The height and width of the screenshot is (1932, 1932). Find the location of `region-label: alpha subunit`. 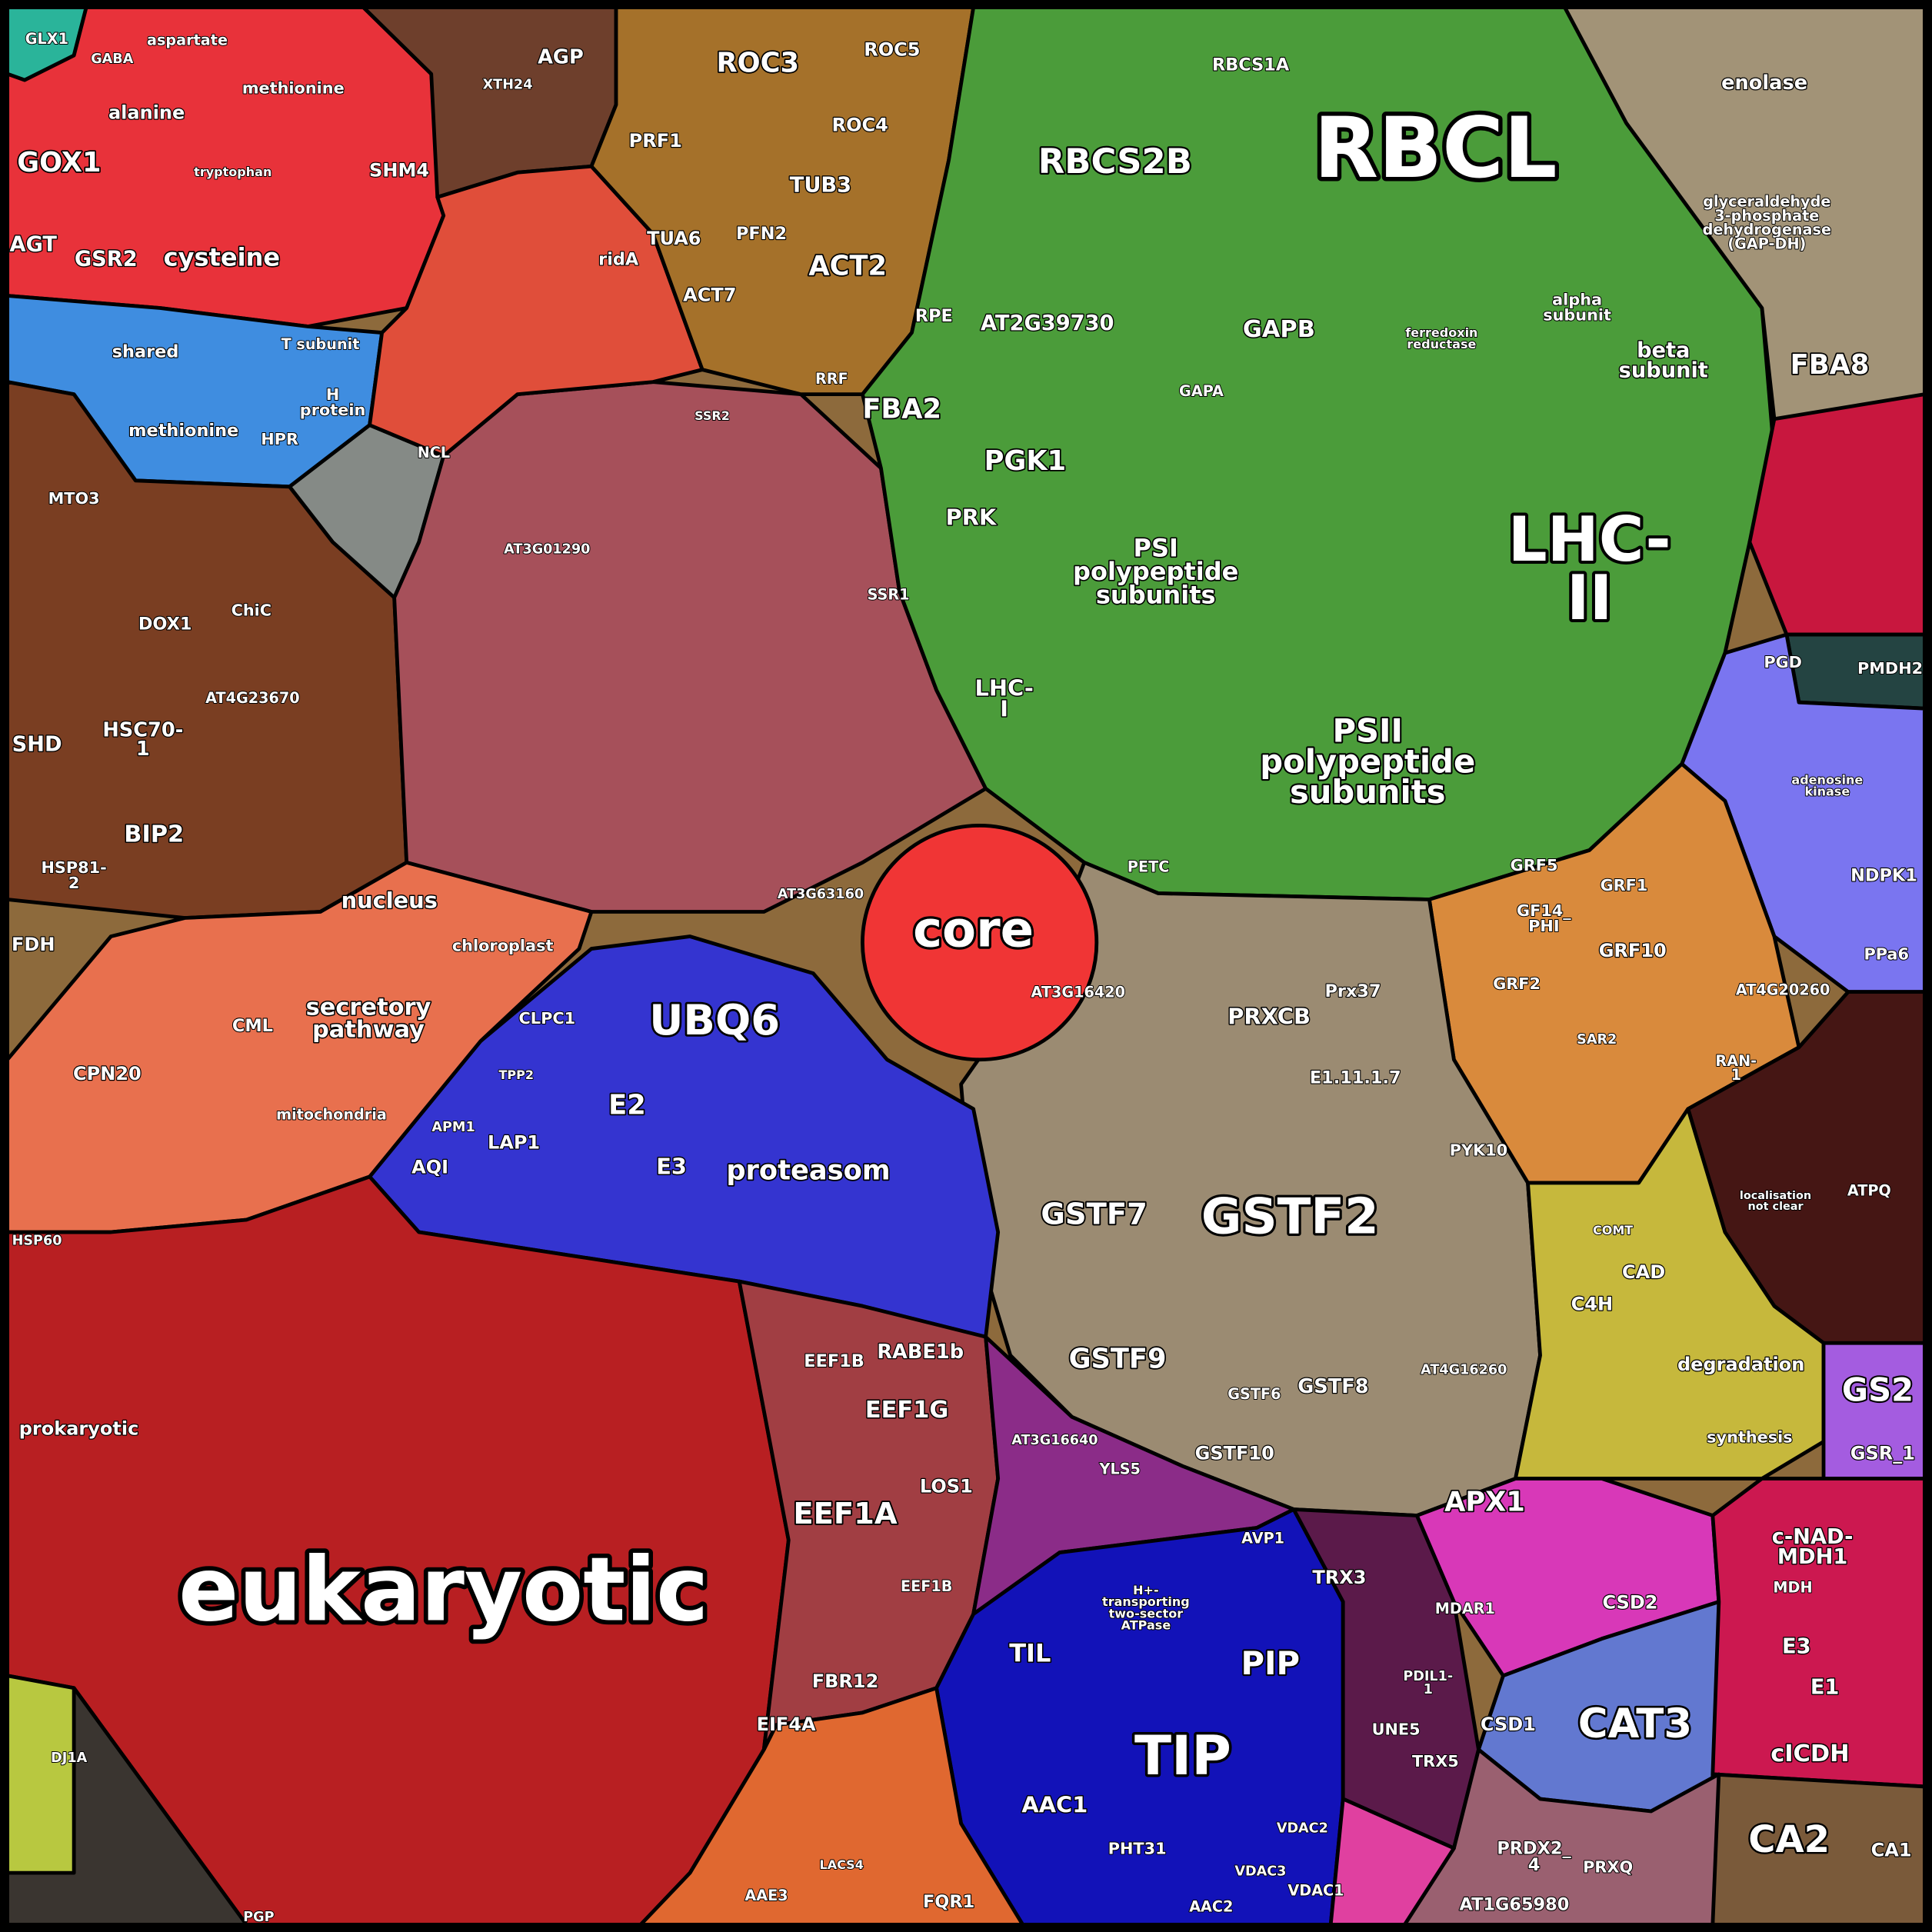

region-label: alpha subunit is located at coordinates (1577, 308).